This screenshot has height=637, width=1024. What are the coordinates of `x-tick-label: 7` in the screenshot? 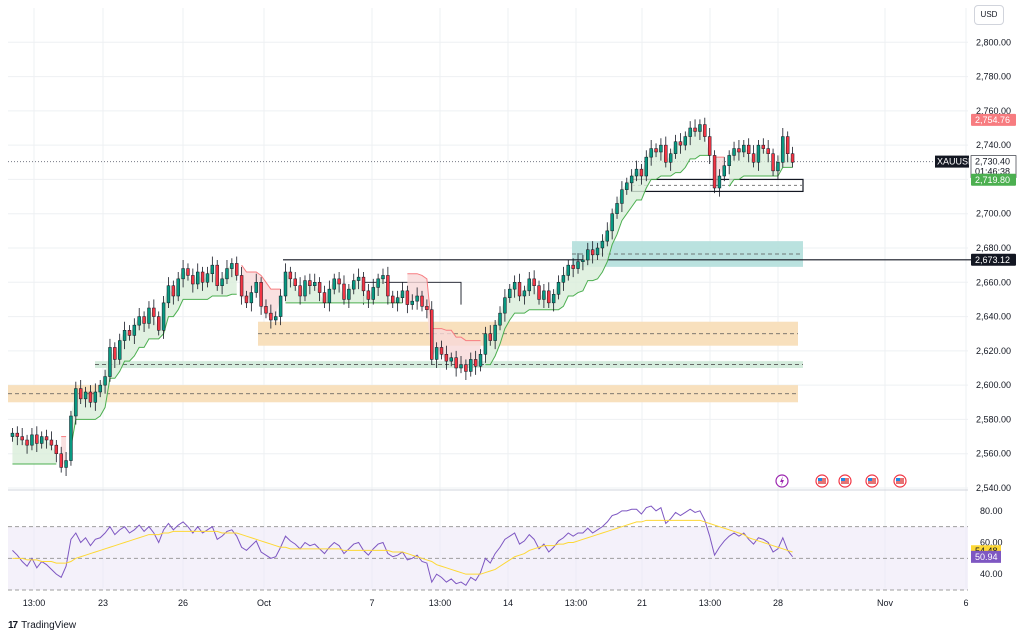 It's located at (371, 603).